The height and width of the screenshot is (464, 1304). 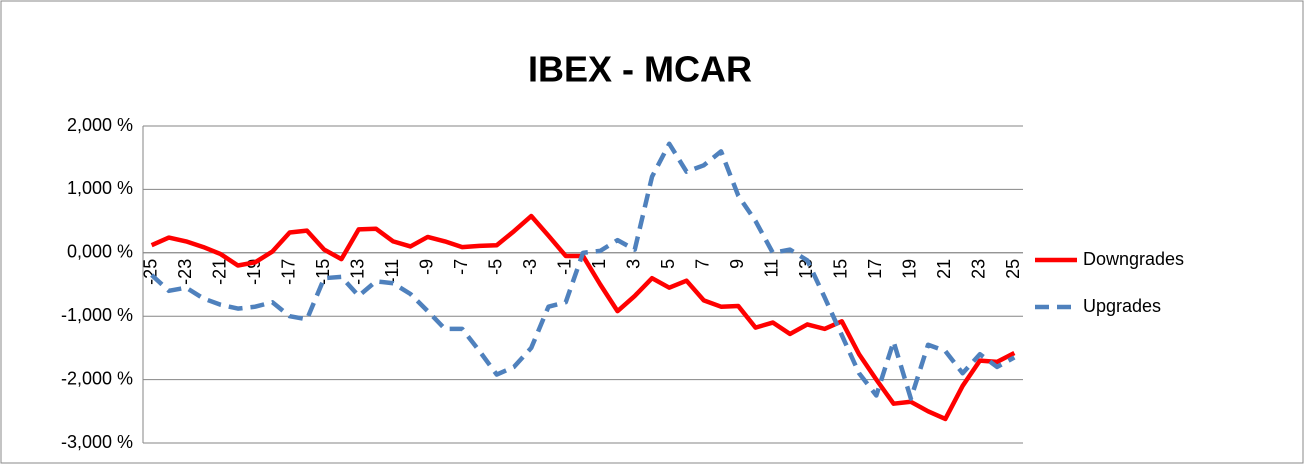 I want to click on chart-title: IBEX - MCAR, so click(x=640, y=69).